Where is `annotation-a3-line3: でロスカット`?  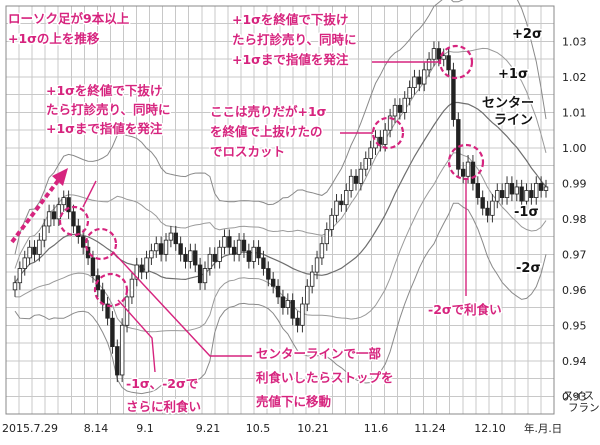 annotation-a3-line3: でロスカット is located at coordinates (247, 151).